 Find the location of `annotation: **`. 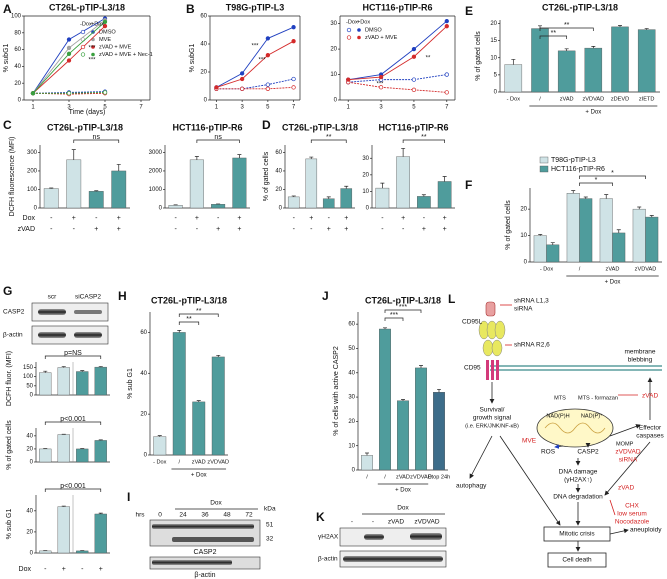

annotation: ** is located at coordinates (428, 59).